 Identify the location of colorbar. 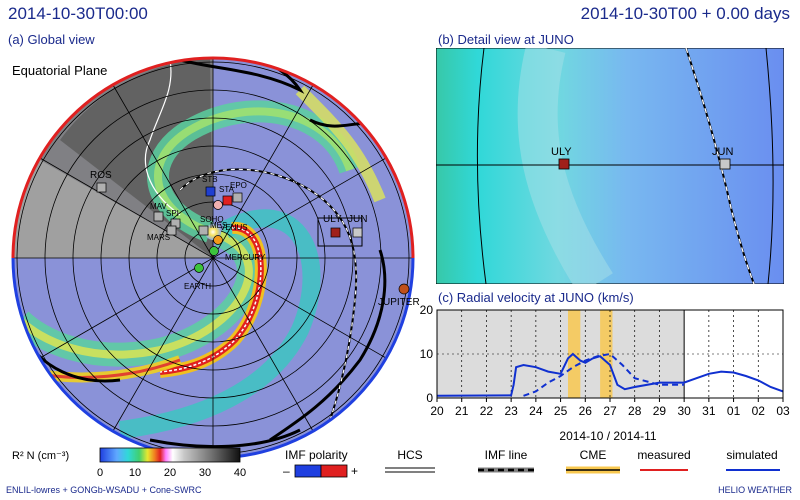
(170, 455).